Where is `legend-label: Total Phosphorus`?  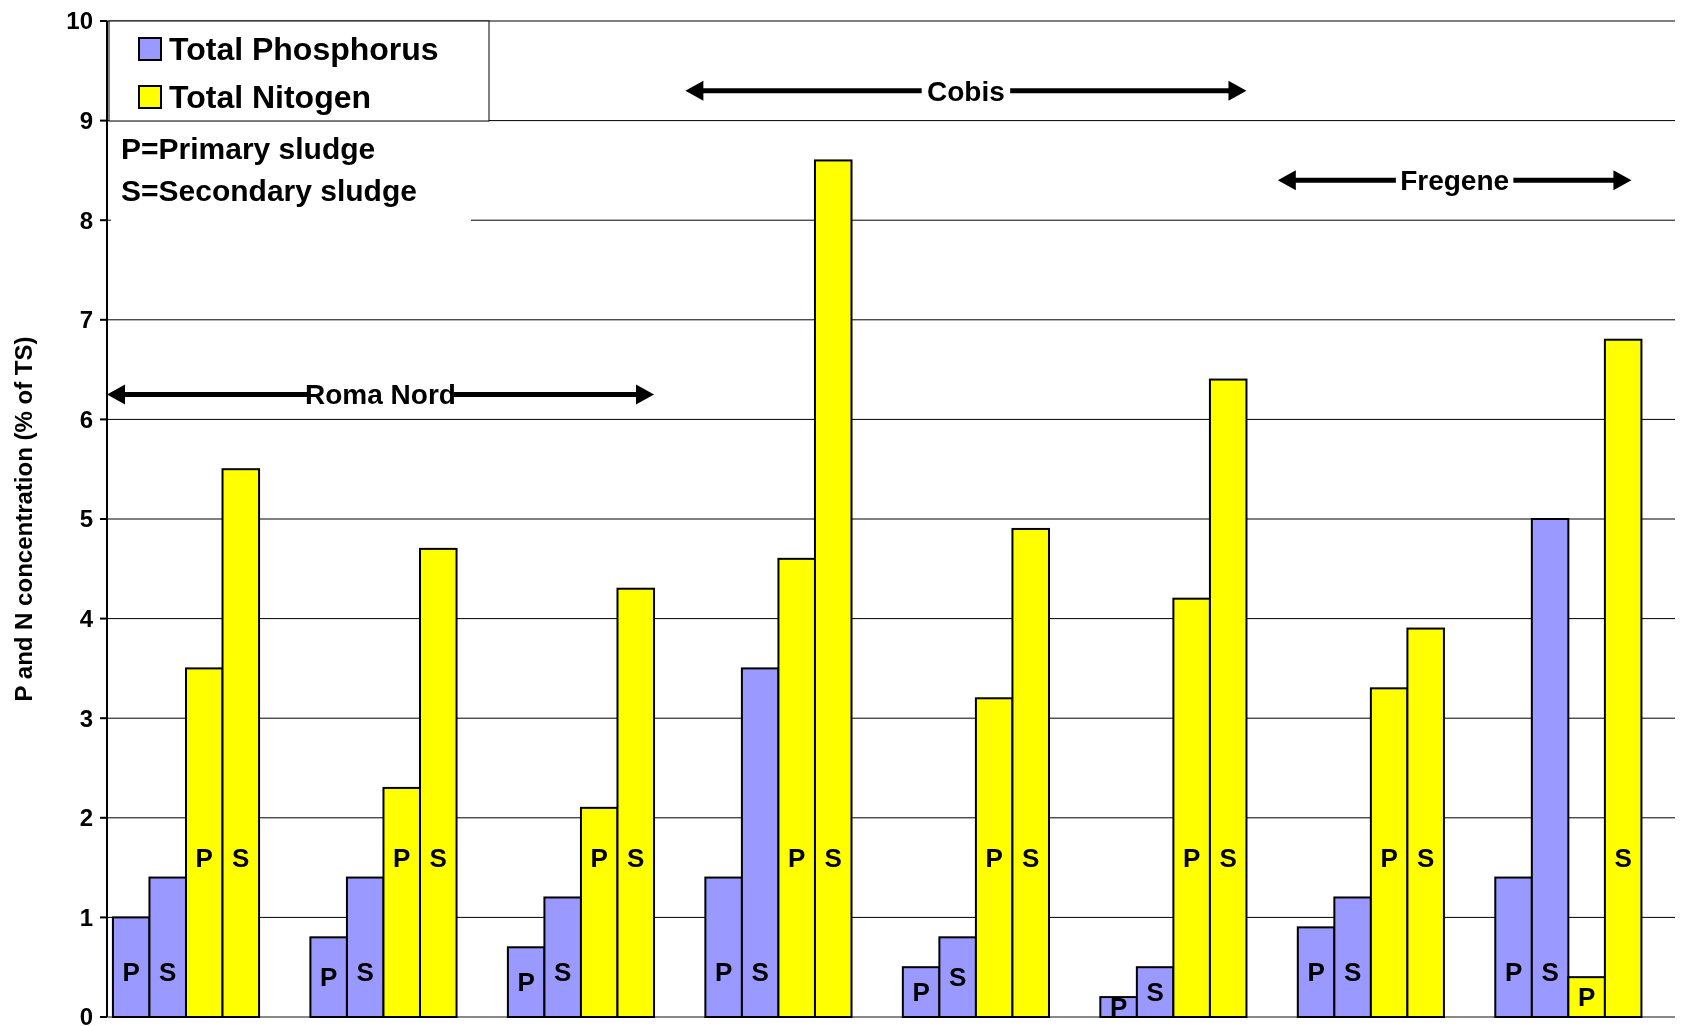 legend-label: Total Phosphorus is located at coordinates (304, 49).